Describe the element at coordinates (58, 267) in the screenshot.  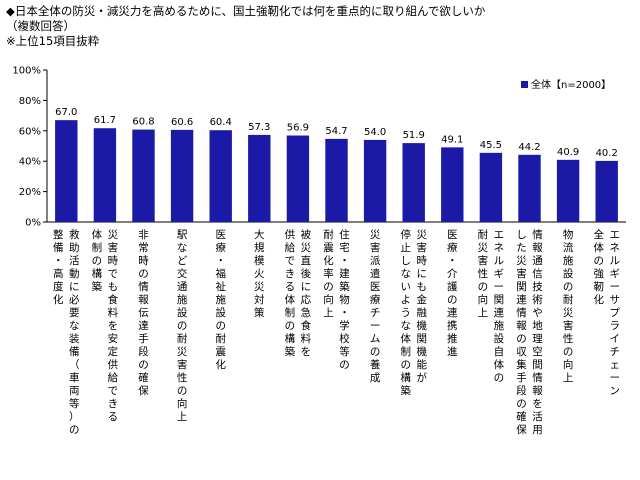
I see `category-label: 整備・高度化` at that location.